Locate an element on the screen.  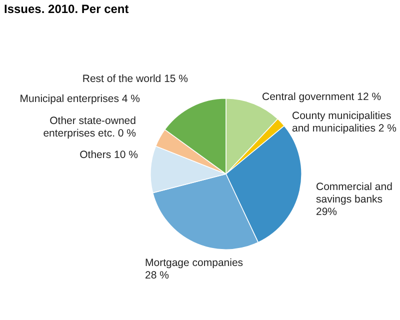
slice-label: Commercial and savings banks is located at coordinates (354, 193).